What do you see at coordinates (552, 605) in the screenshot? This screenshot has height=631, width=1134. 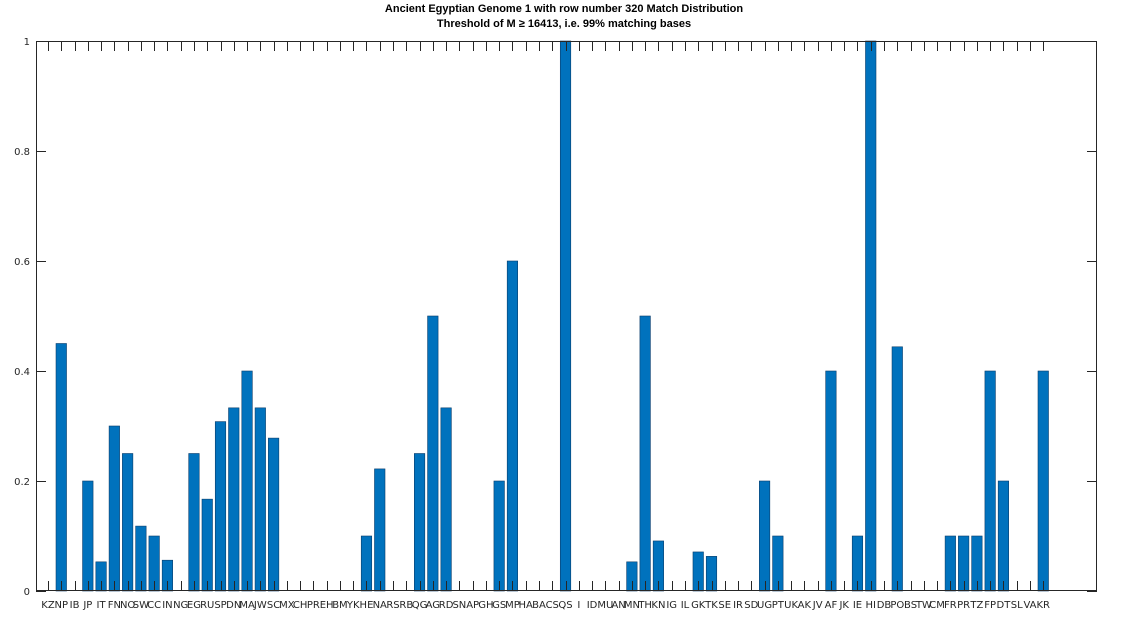 I see `x-tick-label: CS` at bounding box center [552, 605].